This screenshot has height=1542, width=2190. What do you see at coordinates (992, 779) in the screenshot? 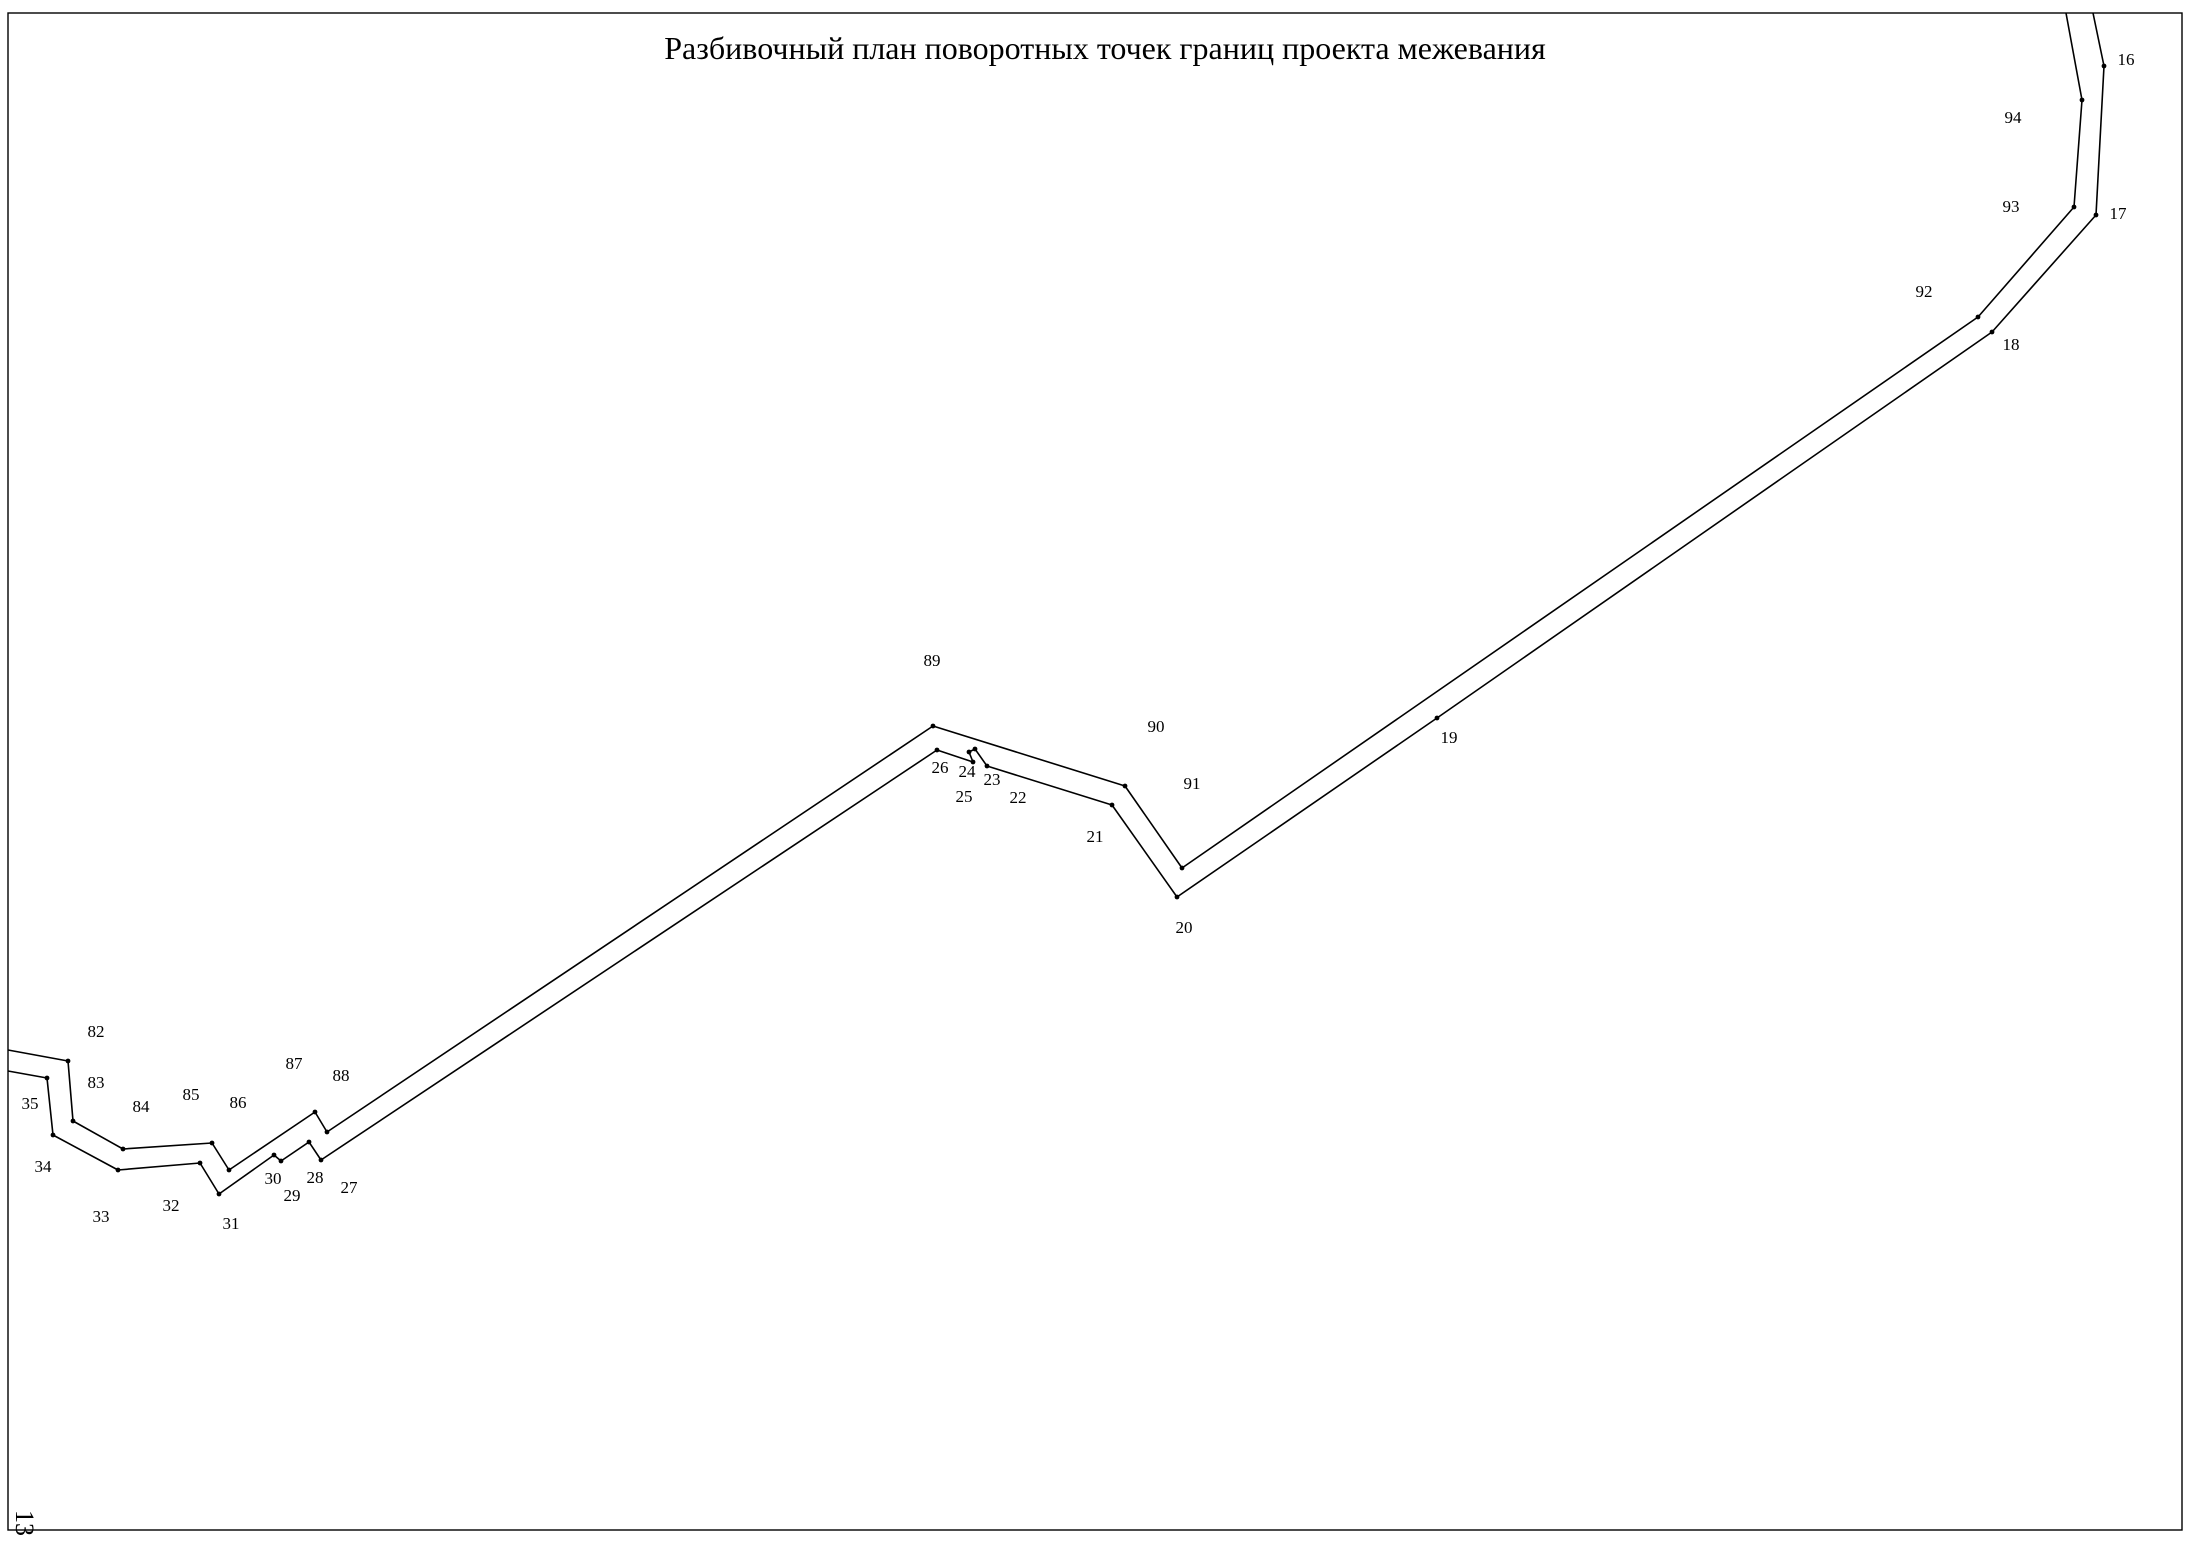
I see `point-label-23: 23` at bounding box center [992, 779].